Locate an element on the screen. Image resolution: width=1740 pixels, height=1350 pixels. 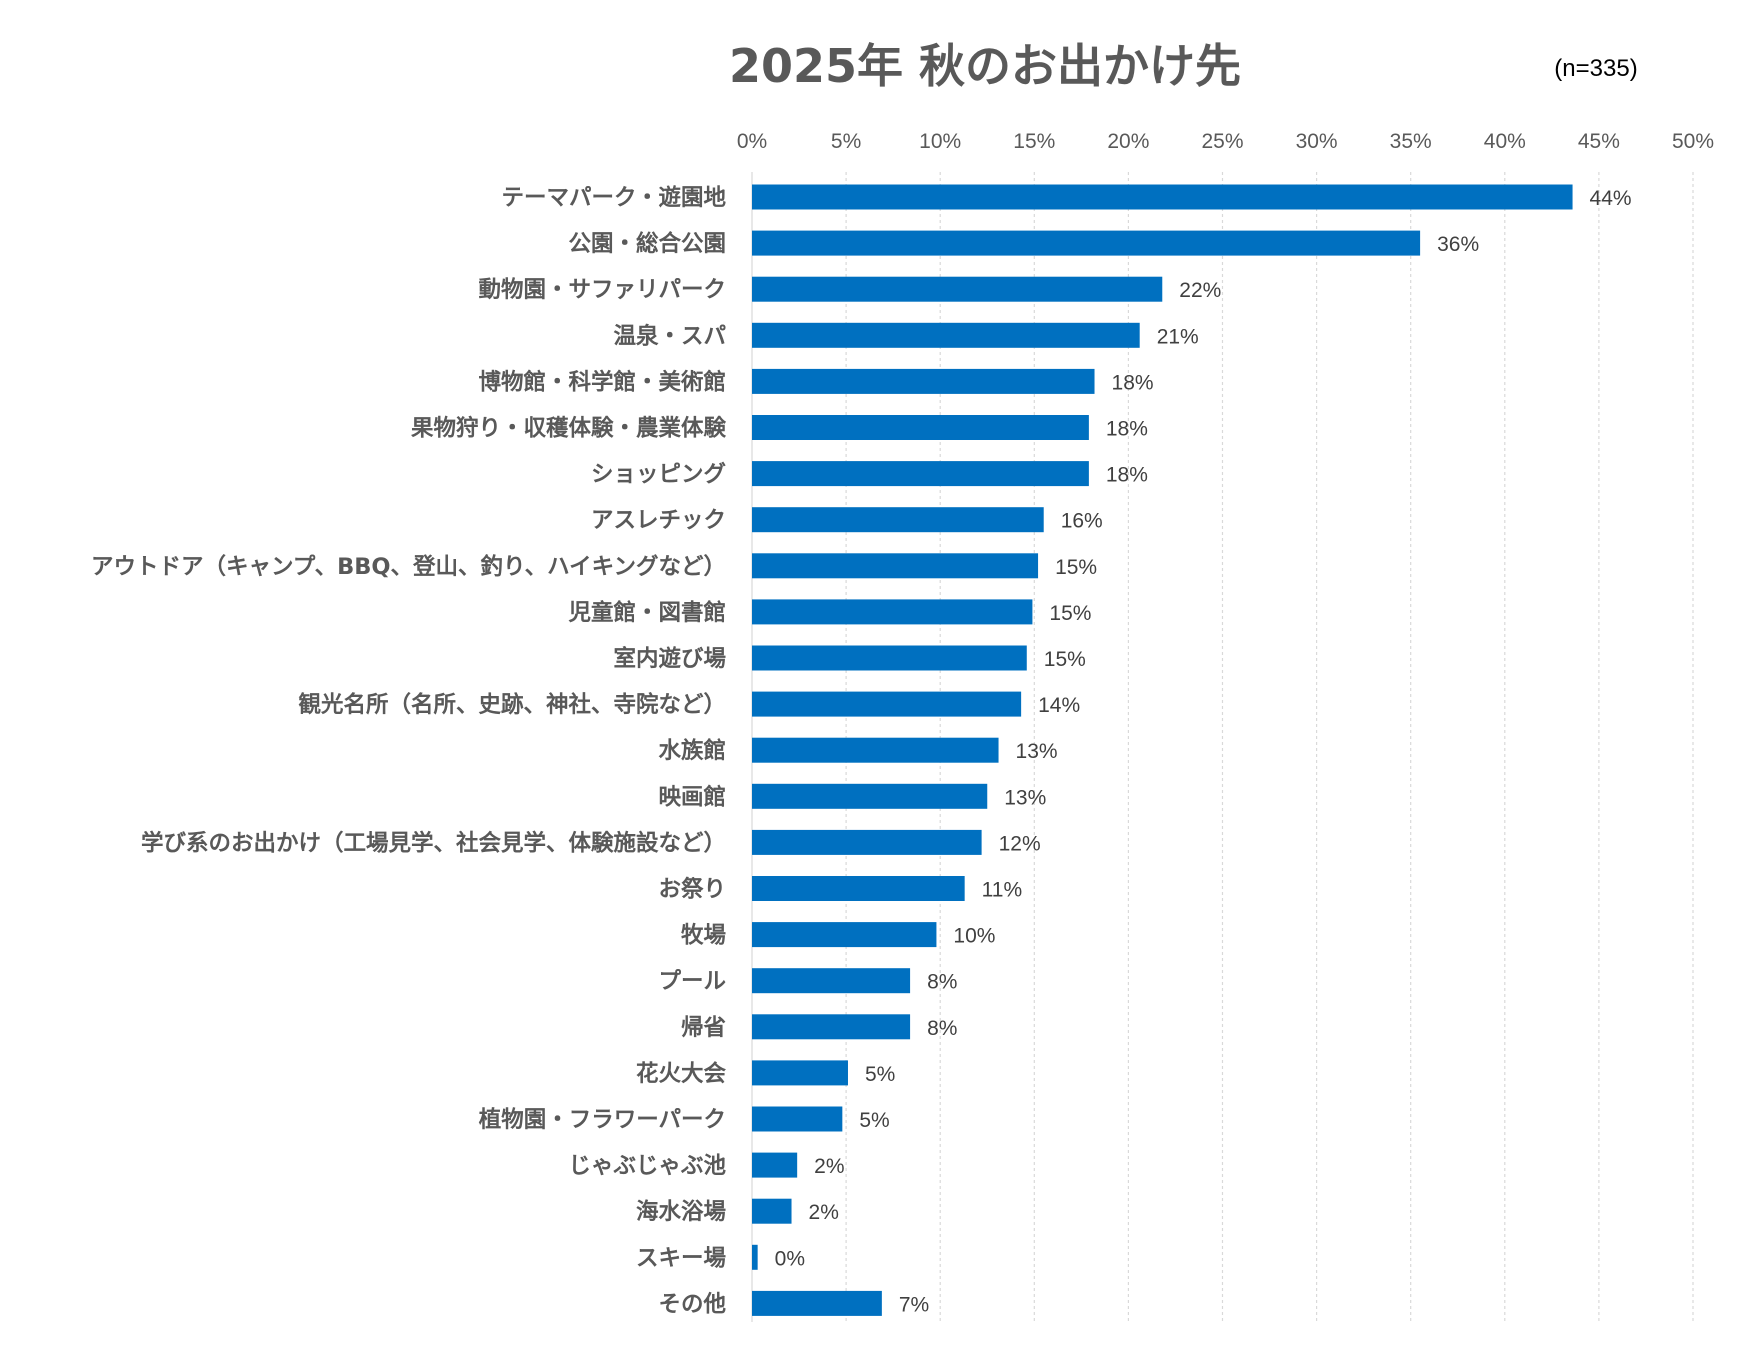
value-label: 0% is located at coordinates (790, 1258).